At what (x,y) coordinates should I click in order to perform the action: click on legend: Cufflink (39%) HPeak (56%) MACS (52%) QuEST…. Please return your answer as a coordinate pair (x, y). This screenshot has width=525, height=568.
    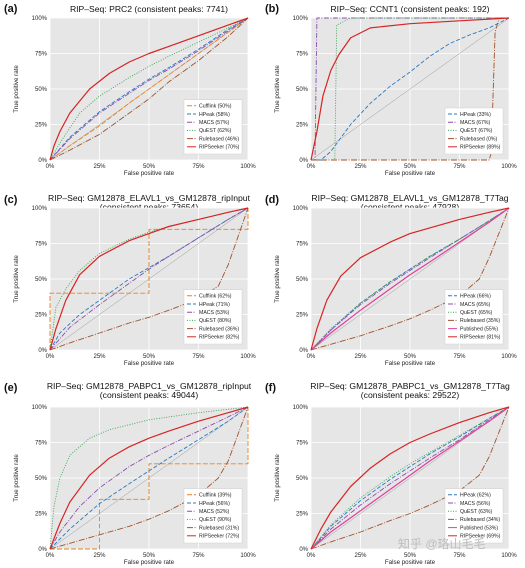
    Looking at the image, I should click on (213, 516).